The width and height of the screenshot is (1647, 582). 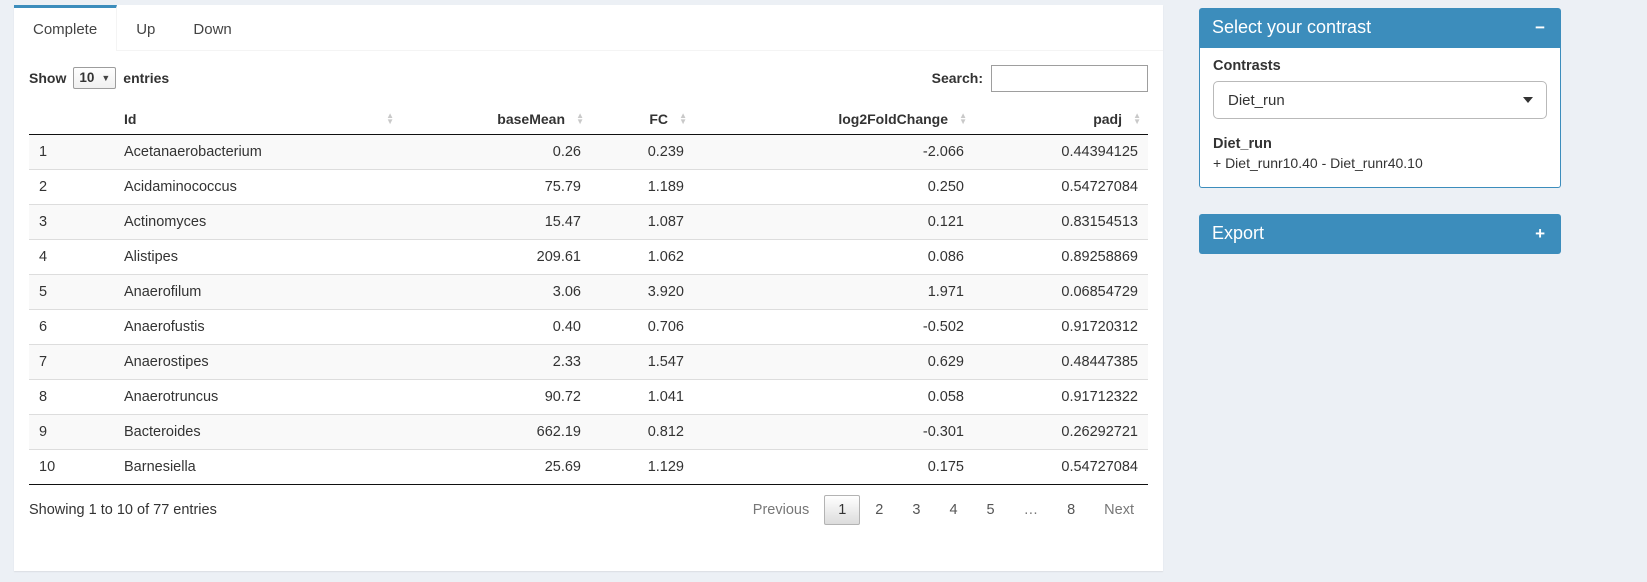 What do you see at coordinates (43, 152) in the screenshot?
I see `row-index: 1` at bounding box center [43, 152].